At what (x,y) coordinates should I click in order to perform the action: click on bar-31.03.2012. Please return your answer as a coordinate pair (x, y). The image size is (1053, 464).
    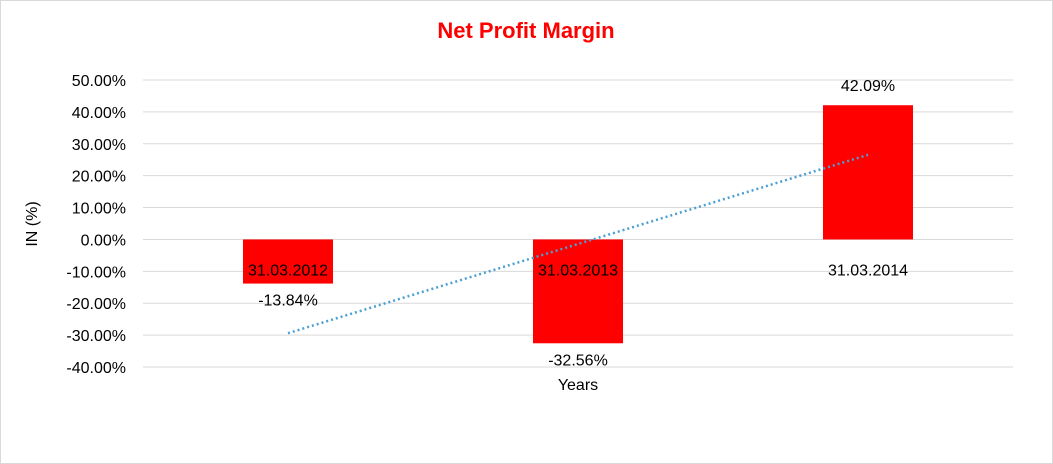
    Looking at the image, I should click on (288, 261).